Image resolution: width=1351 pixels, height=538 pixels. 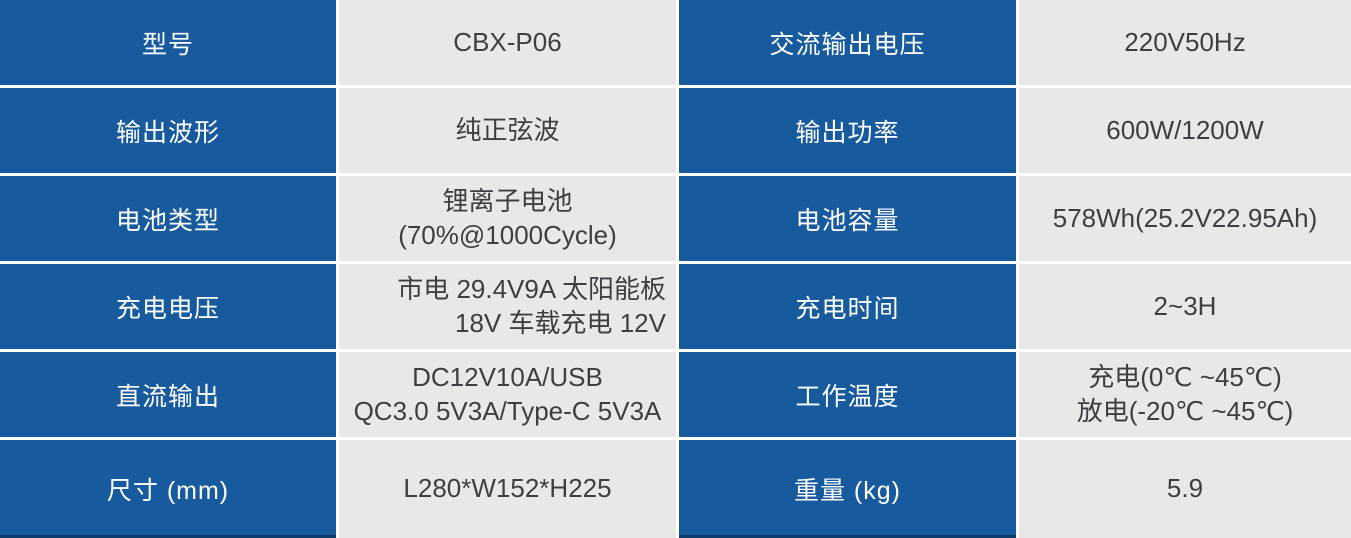 I want to click on spec-value-output-power: 600W/1200W, so click(x=1185, y=130).